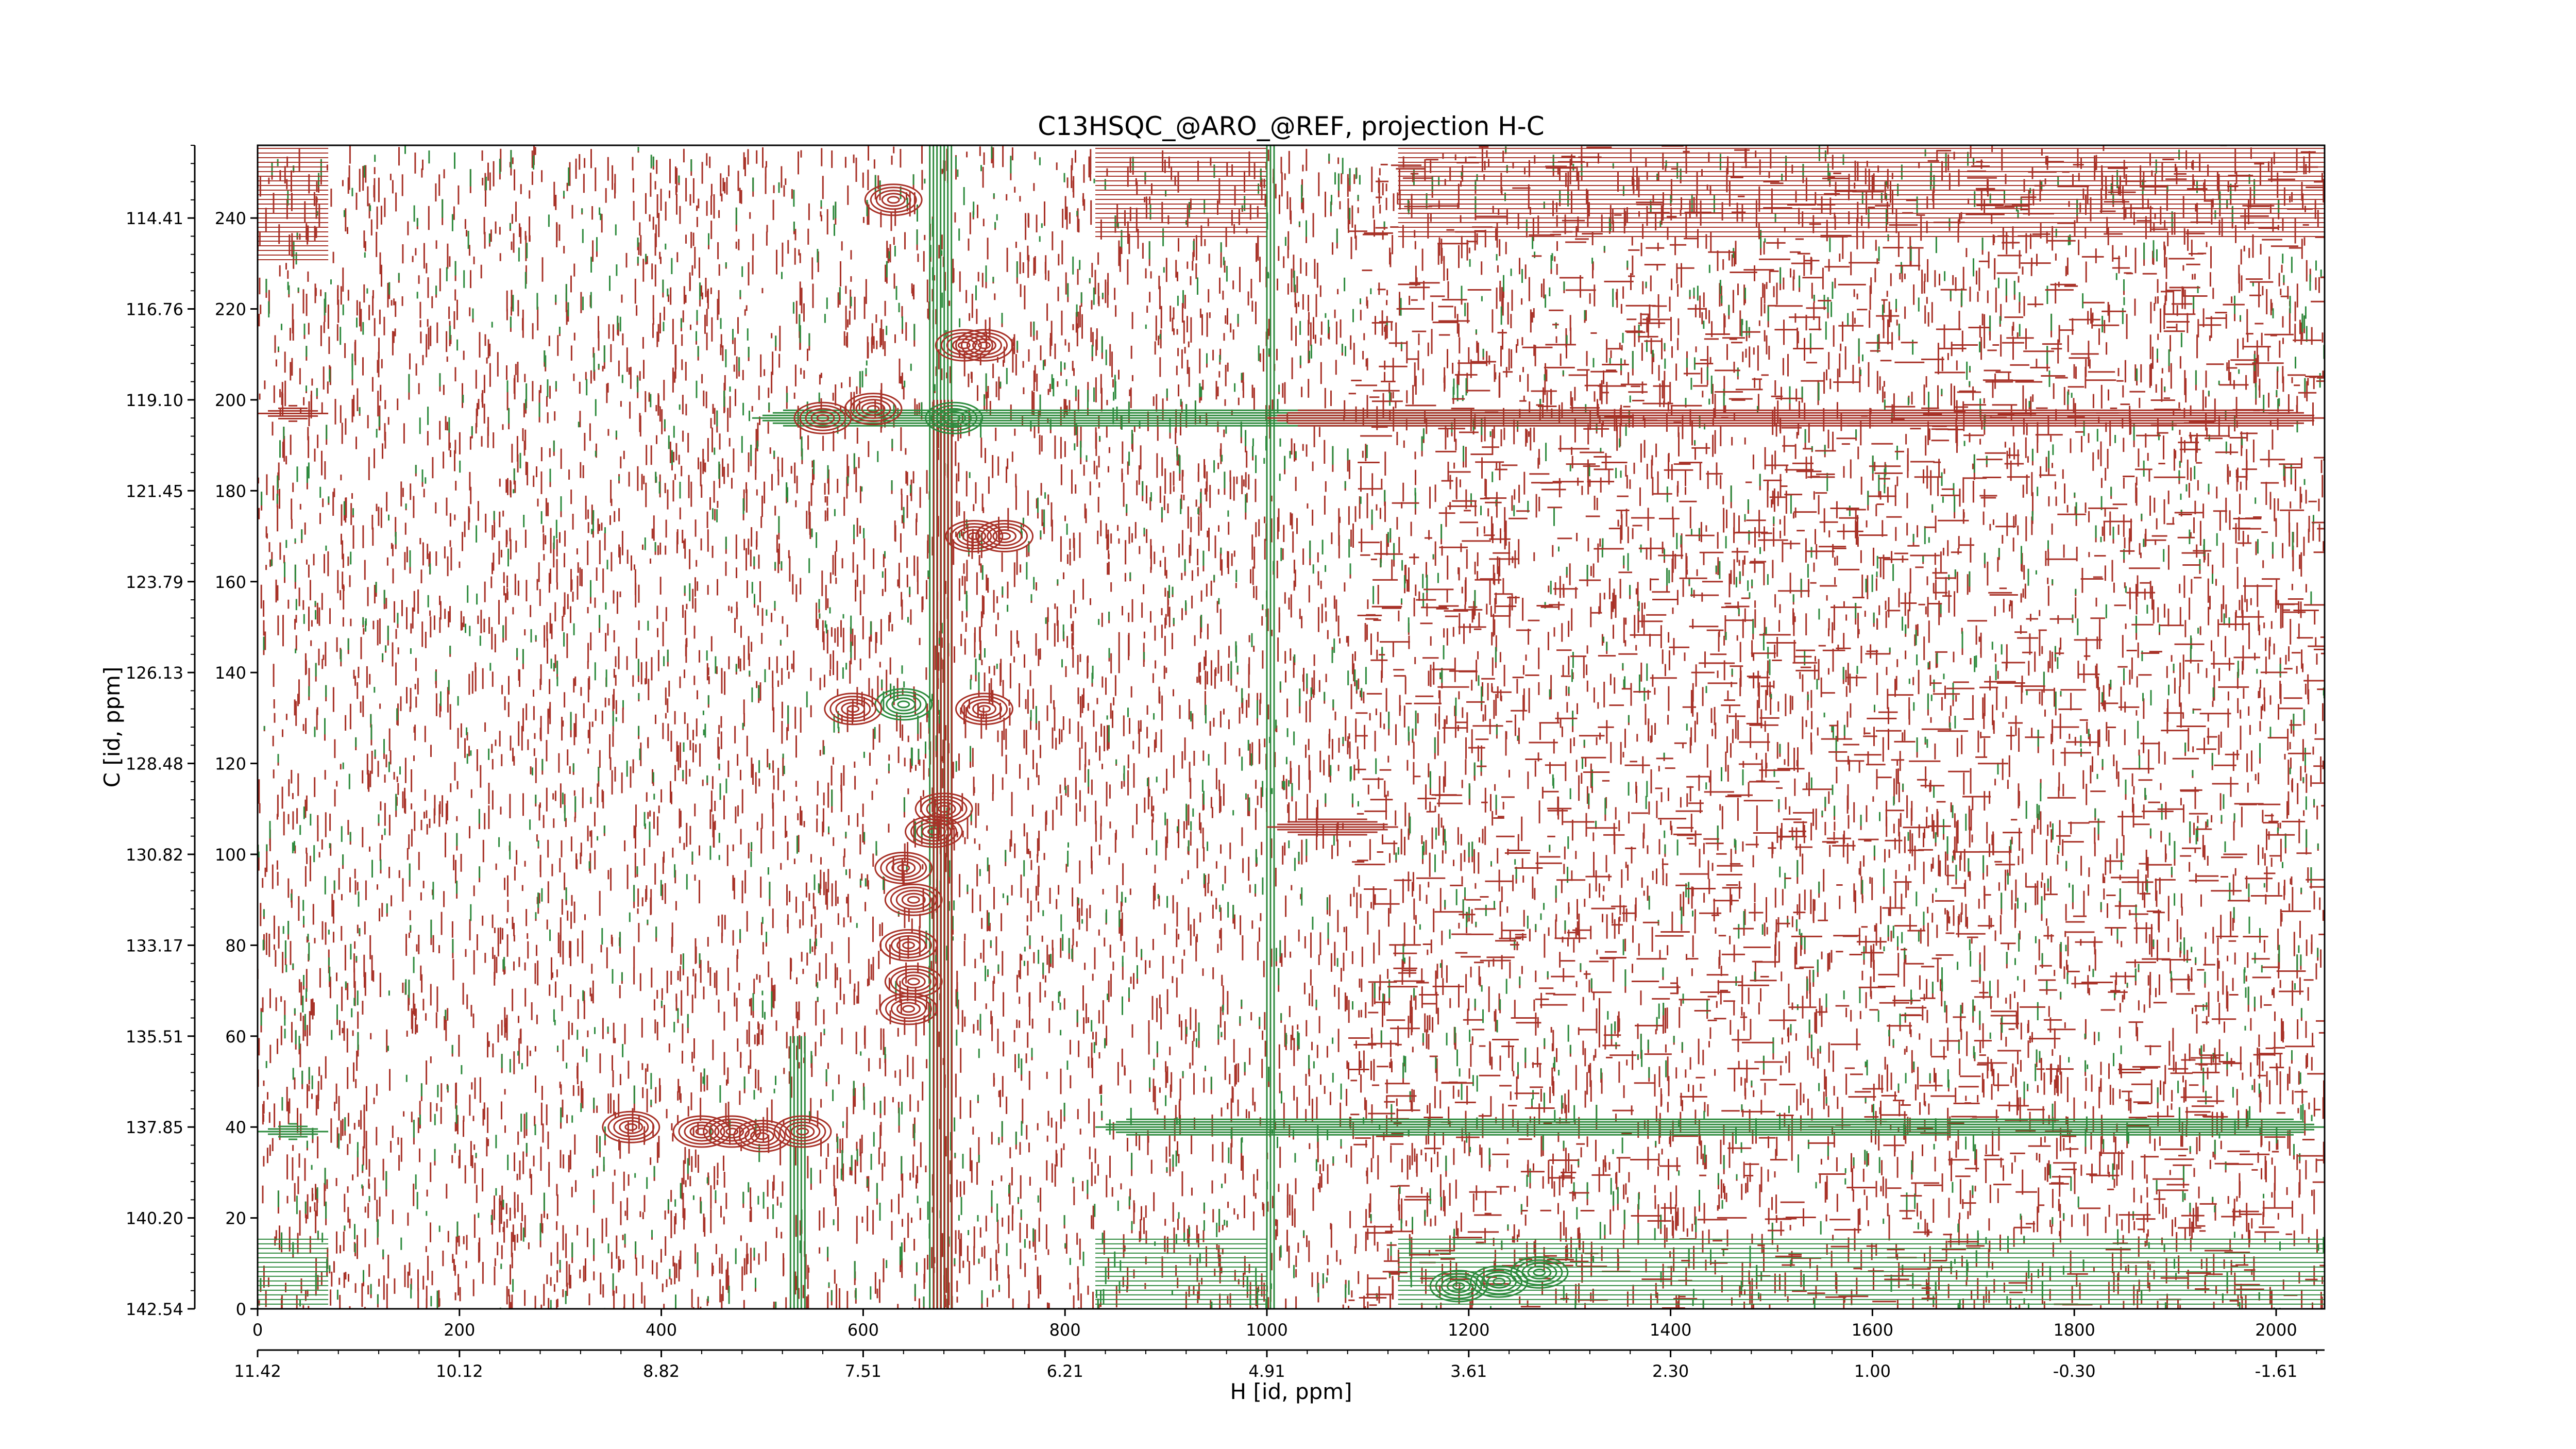 The height and width of the screenshot is (1449, 2576). Describe the element at coordinates (235, 945) in the screenshot. I see `tick-label: 80` at that location.